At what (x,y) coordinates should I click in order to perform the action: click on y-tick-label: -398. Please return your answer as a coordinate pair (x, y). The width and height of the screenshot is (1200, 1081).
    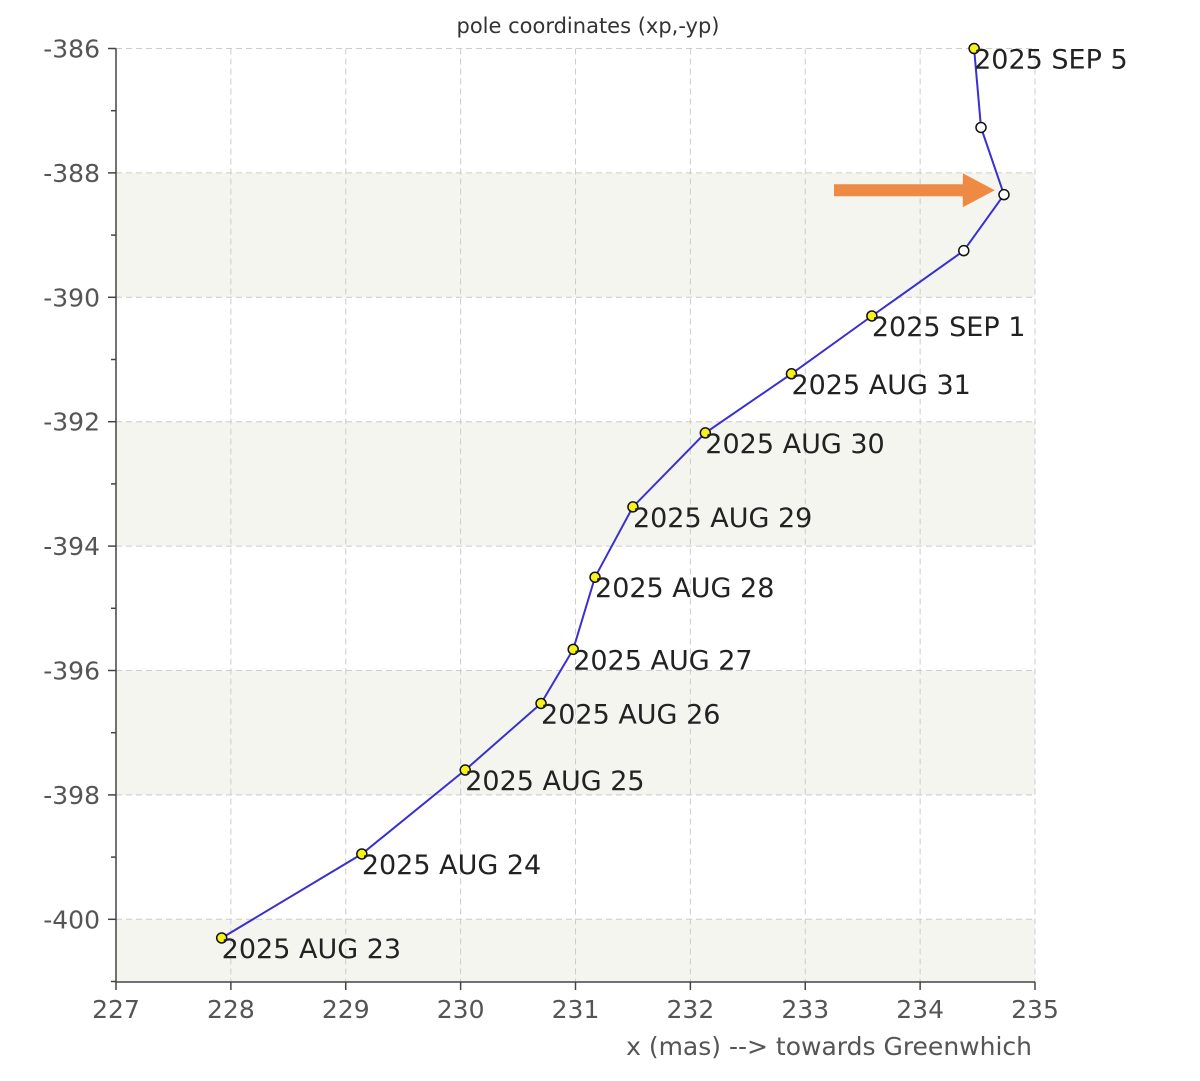
    Looking at the image, I should click on (71, 795).